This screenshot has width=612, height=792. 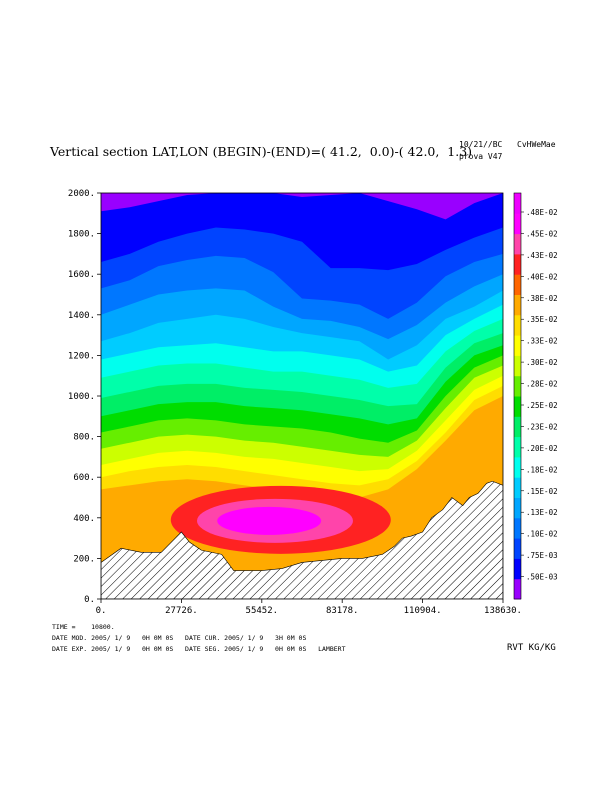 What do you see at coordinates (531, 648) in the screenshot?
I see `variable-label: RVT KG/KG` at bounding box center [531, 648].